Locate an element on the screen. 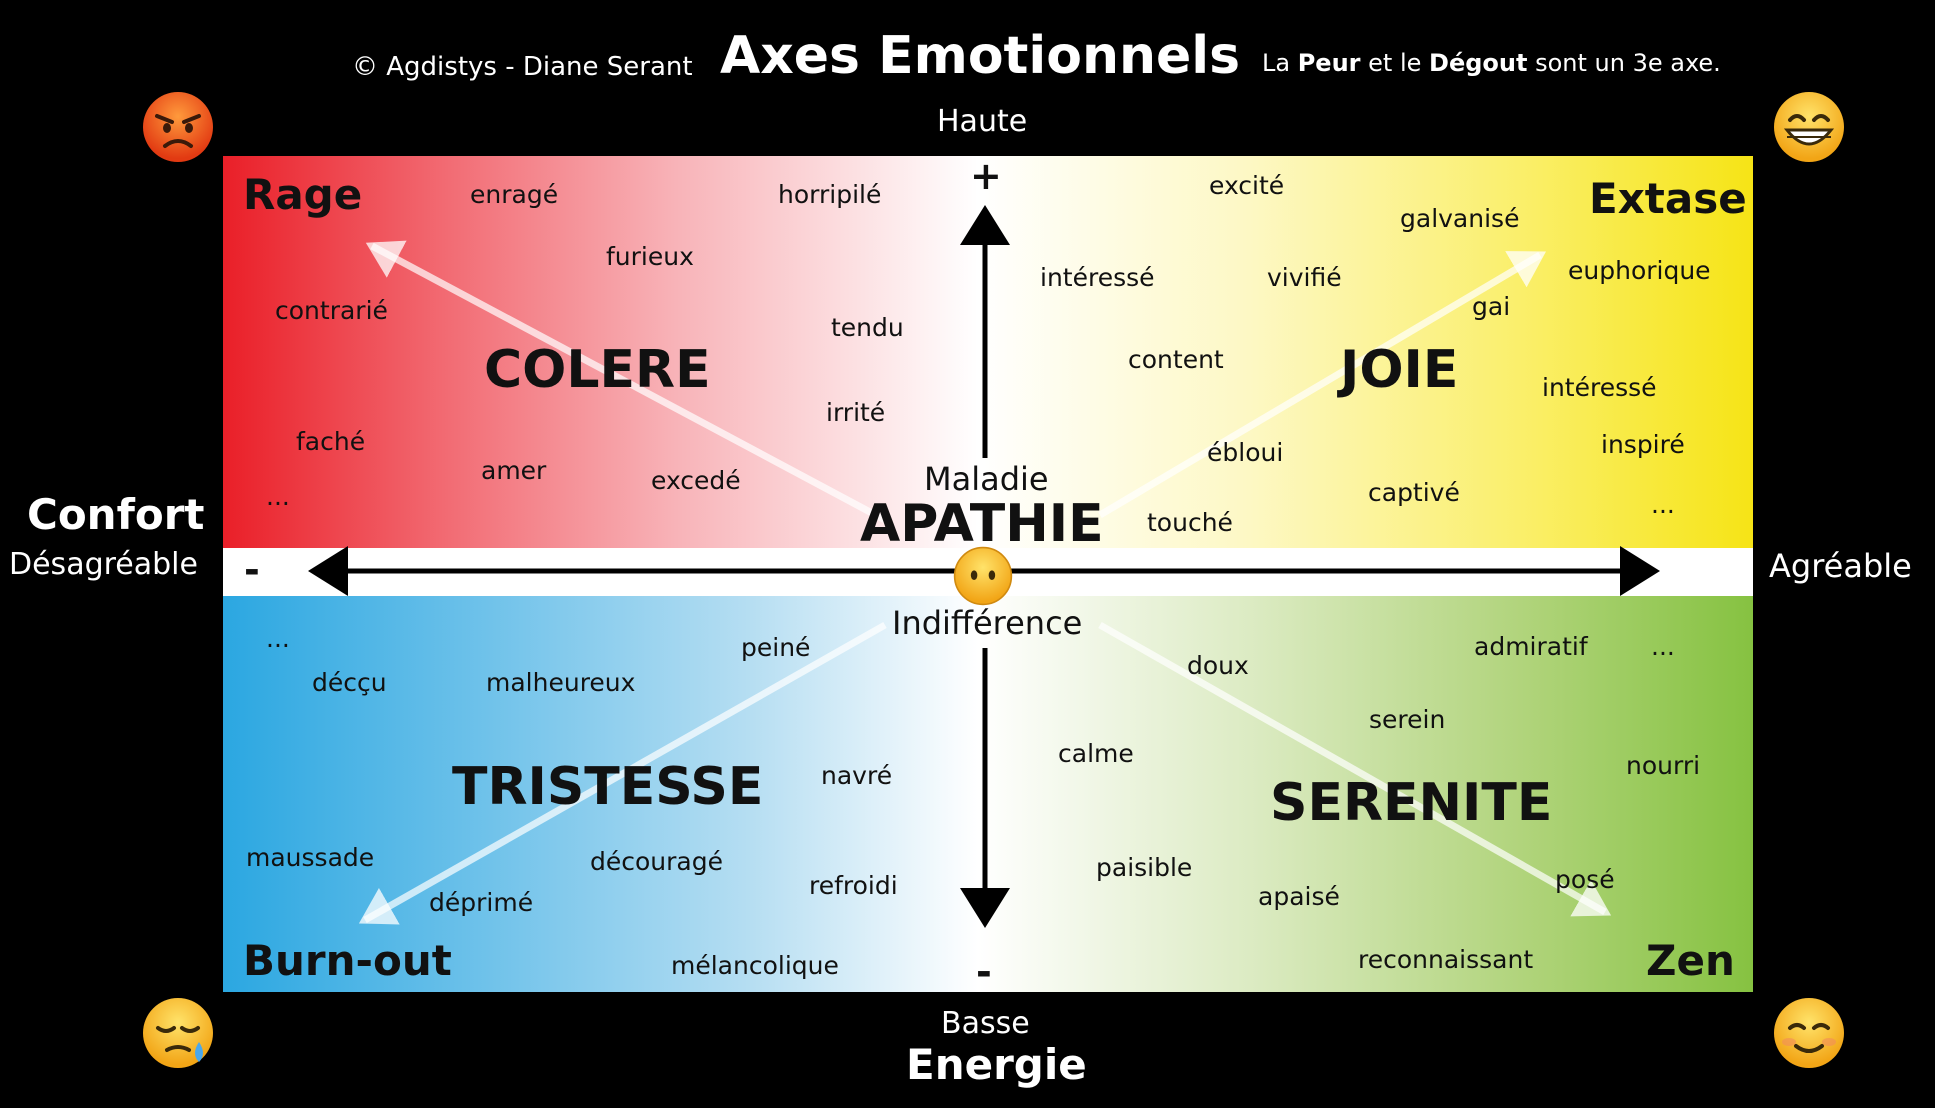 The height and width of the screenshot is (1108, 1935). word-excede: excedé is located at coordinates (696, 480).